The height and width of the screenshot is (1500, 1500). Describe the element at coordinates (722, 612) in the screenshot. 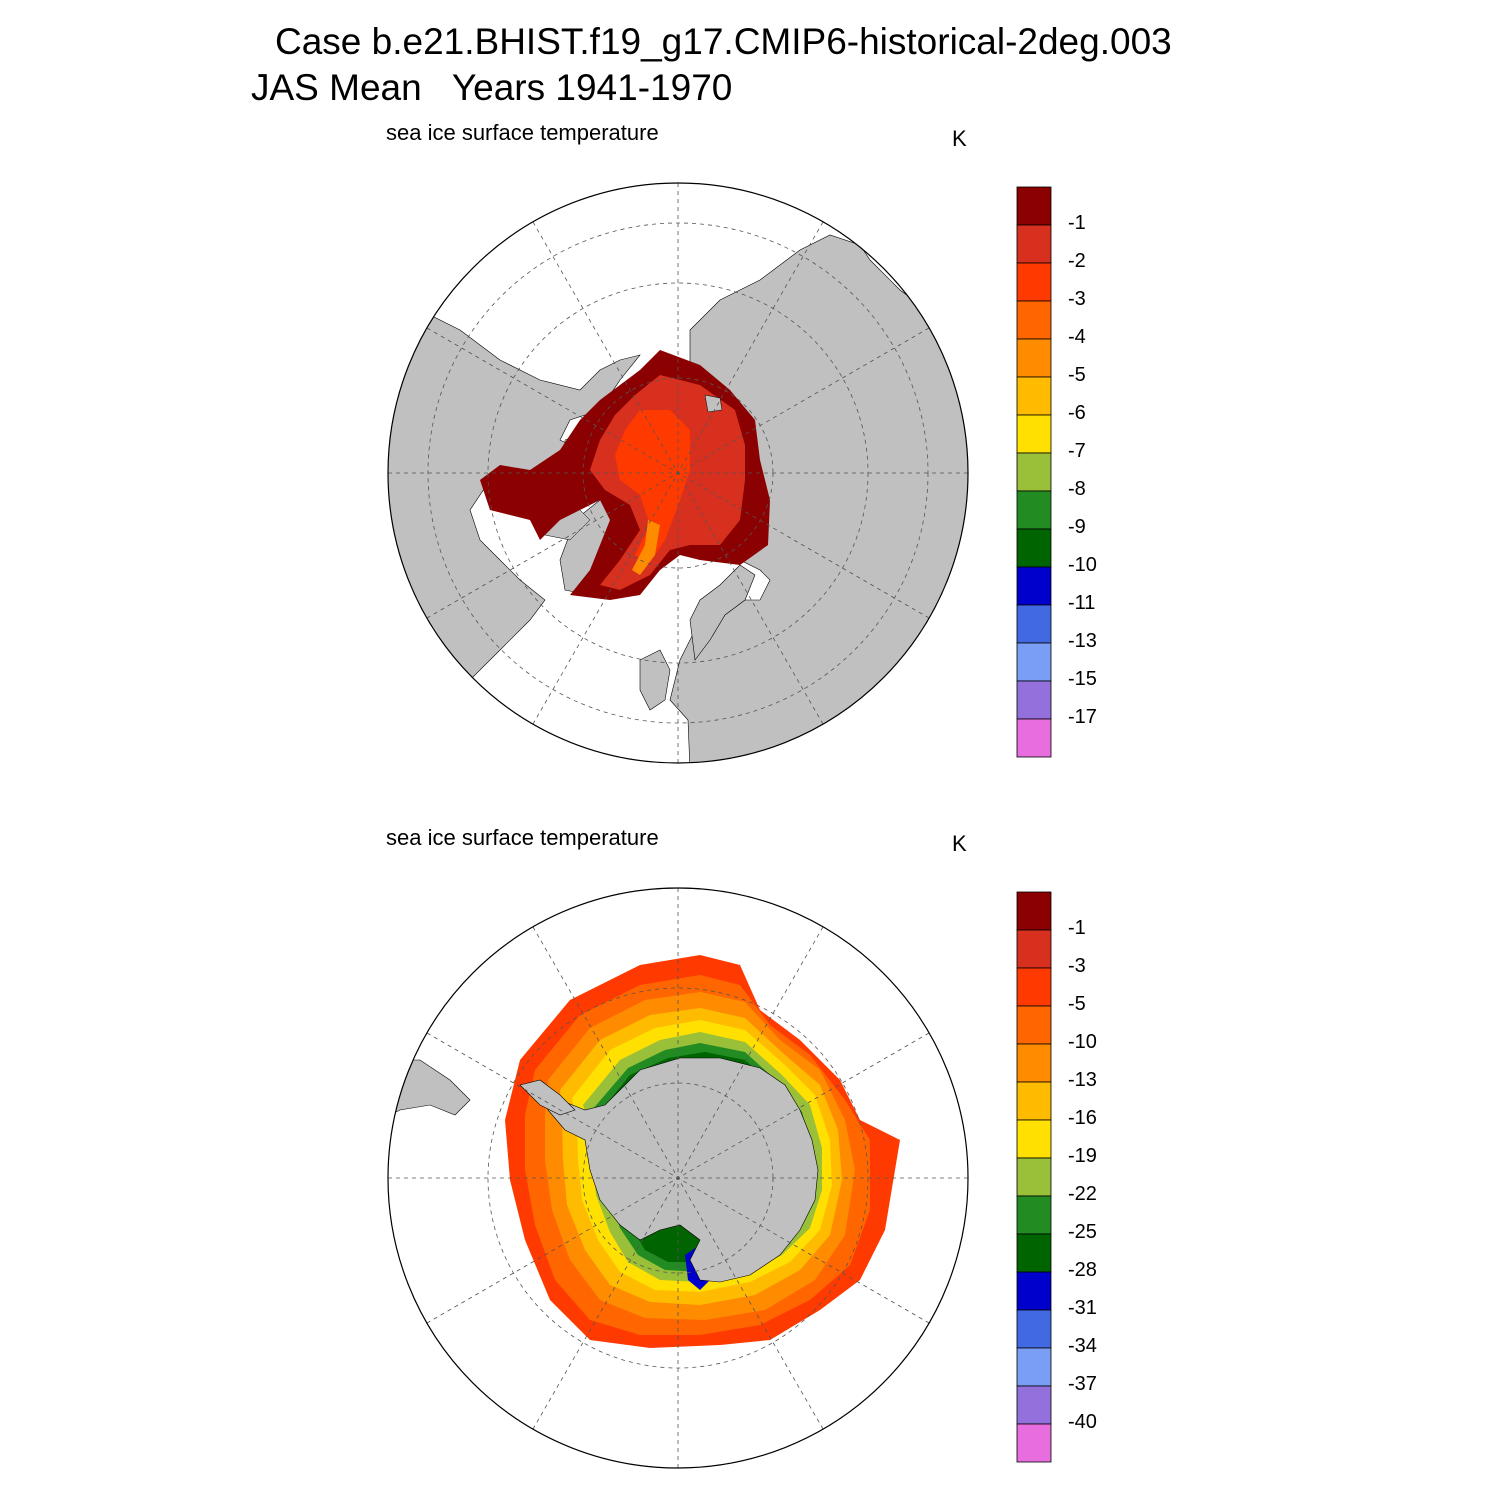

I see `nh-land-scandinavia` at that location.